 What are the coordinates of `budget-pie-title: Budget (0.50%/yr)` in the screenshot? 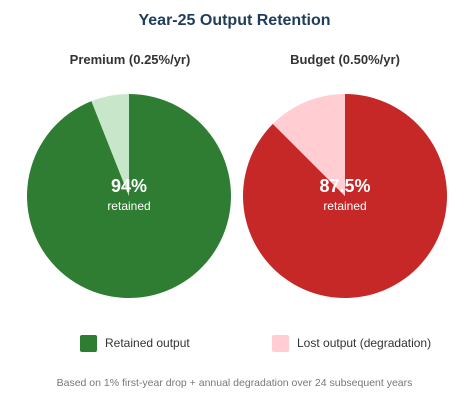 It's located at (345, 59).